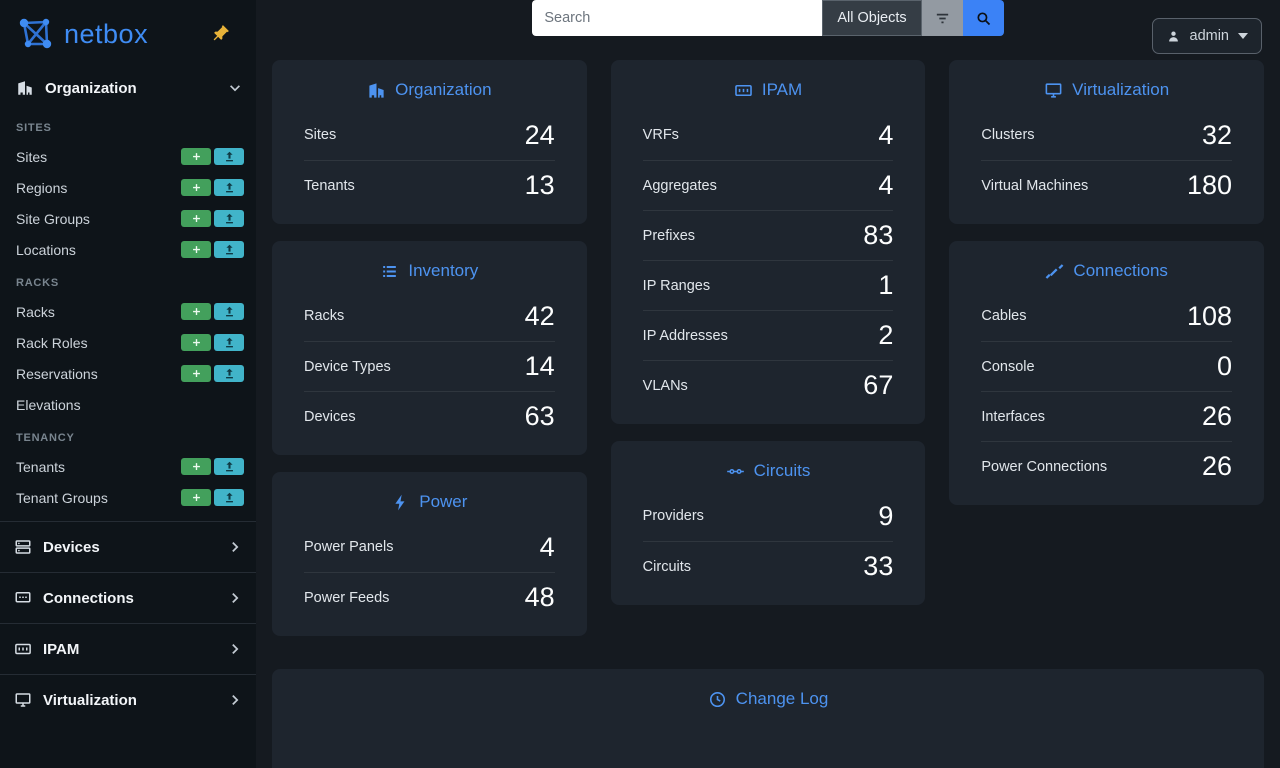 This screenshot has height=768, width=1280. Describe the element at coordinates (539, 315) in the screenshot. I see `stat-value: 42` at that location.